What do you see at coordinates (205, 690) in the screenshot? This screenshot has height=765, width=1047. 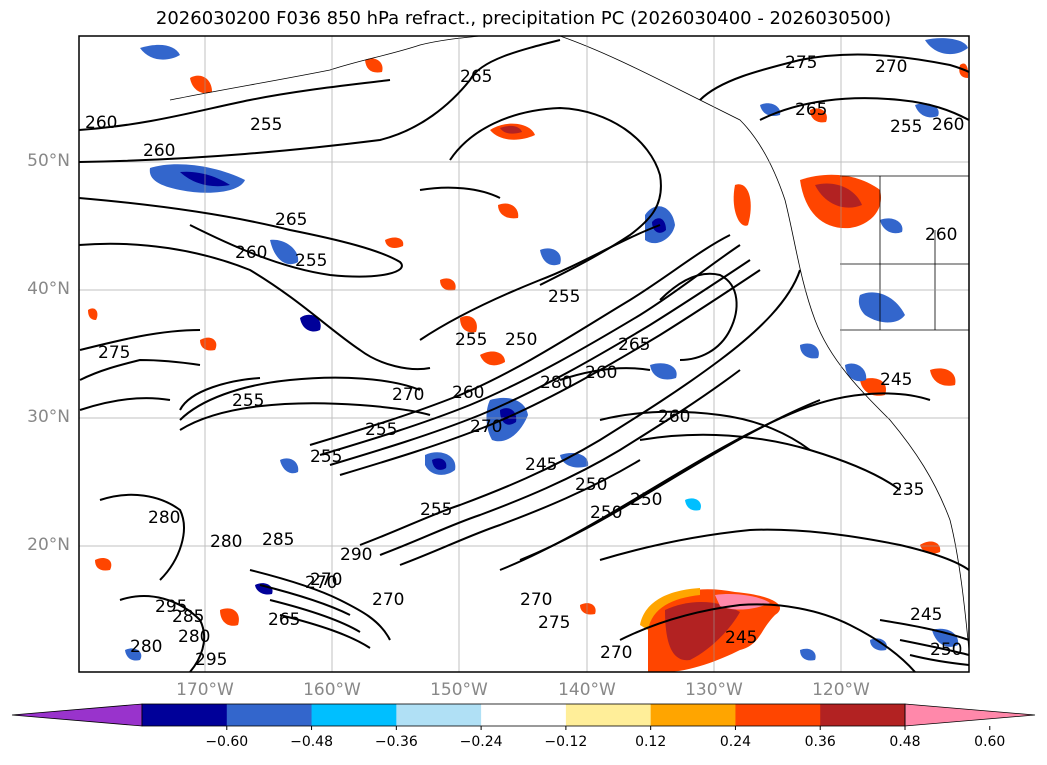 I see `lon-label-170w: 170°W` at bounding box center [205, 690].